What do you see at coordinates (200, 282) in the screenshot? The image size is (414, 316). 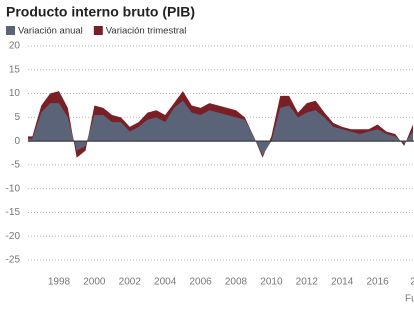 I see `x-tick-label: 2006` at bounding box center [200, 282].